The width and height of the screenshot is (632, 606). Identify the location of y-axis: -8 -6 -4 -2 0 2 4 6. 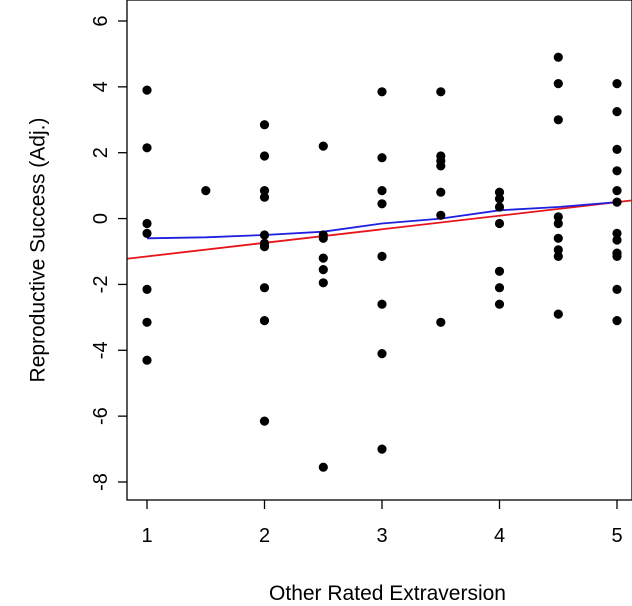
(108, 253).